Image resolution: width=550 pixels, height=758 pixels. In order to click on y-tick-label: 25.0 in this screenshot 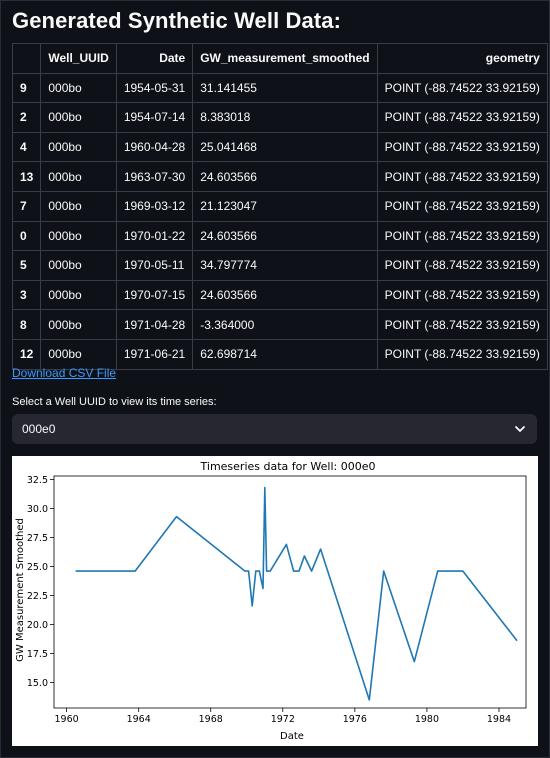, I will do `click(37, 567)`.